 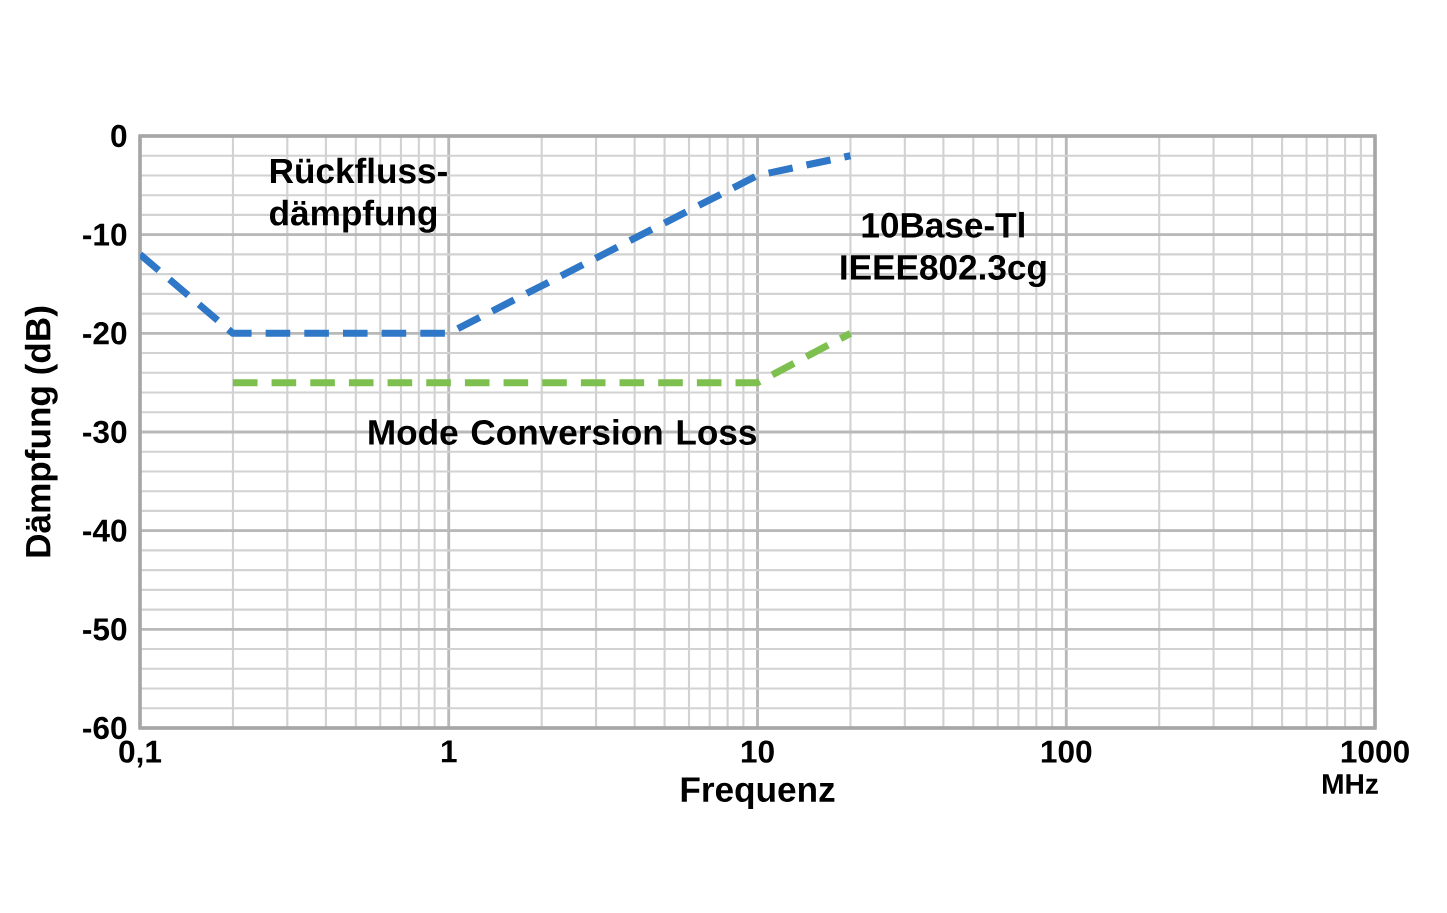 I want to click on y-tick-label: -30, so click(x=105, y=432).